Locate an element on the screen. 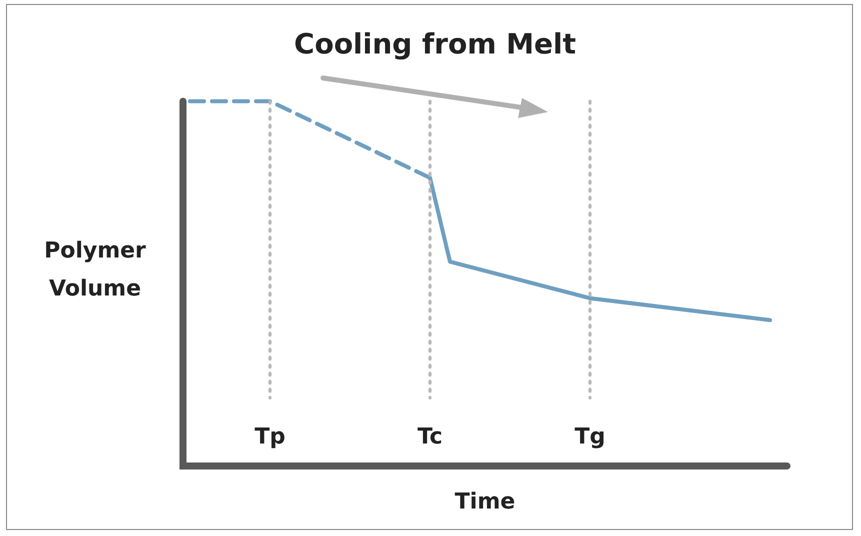  y-axis-title: Polymer Volume is located at coordinates (95, 270).